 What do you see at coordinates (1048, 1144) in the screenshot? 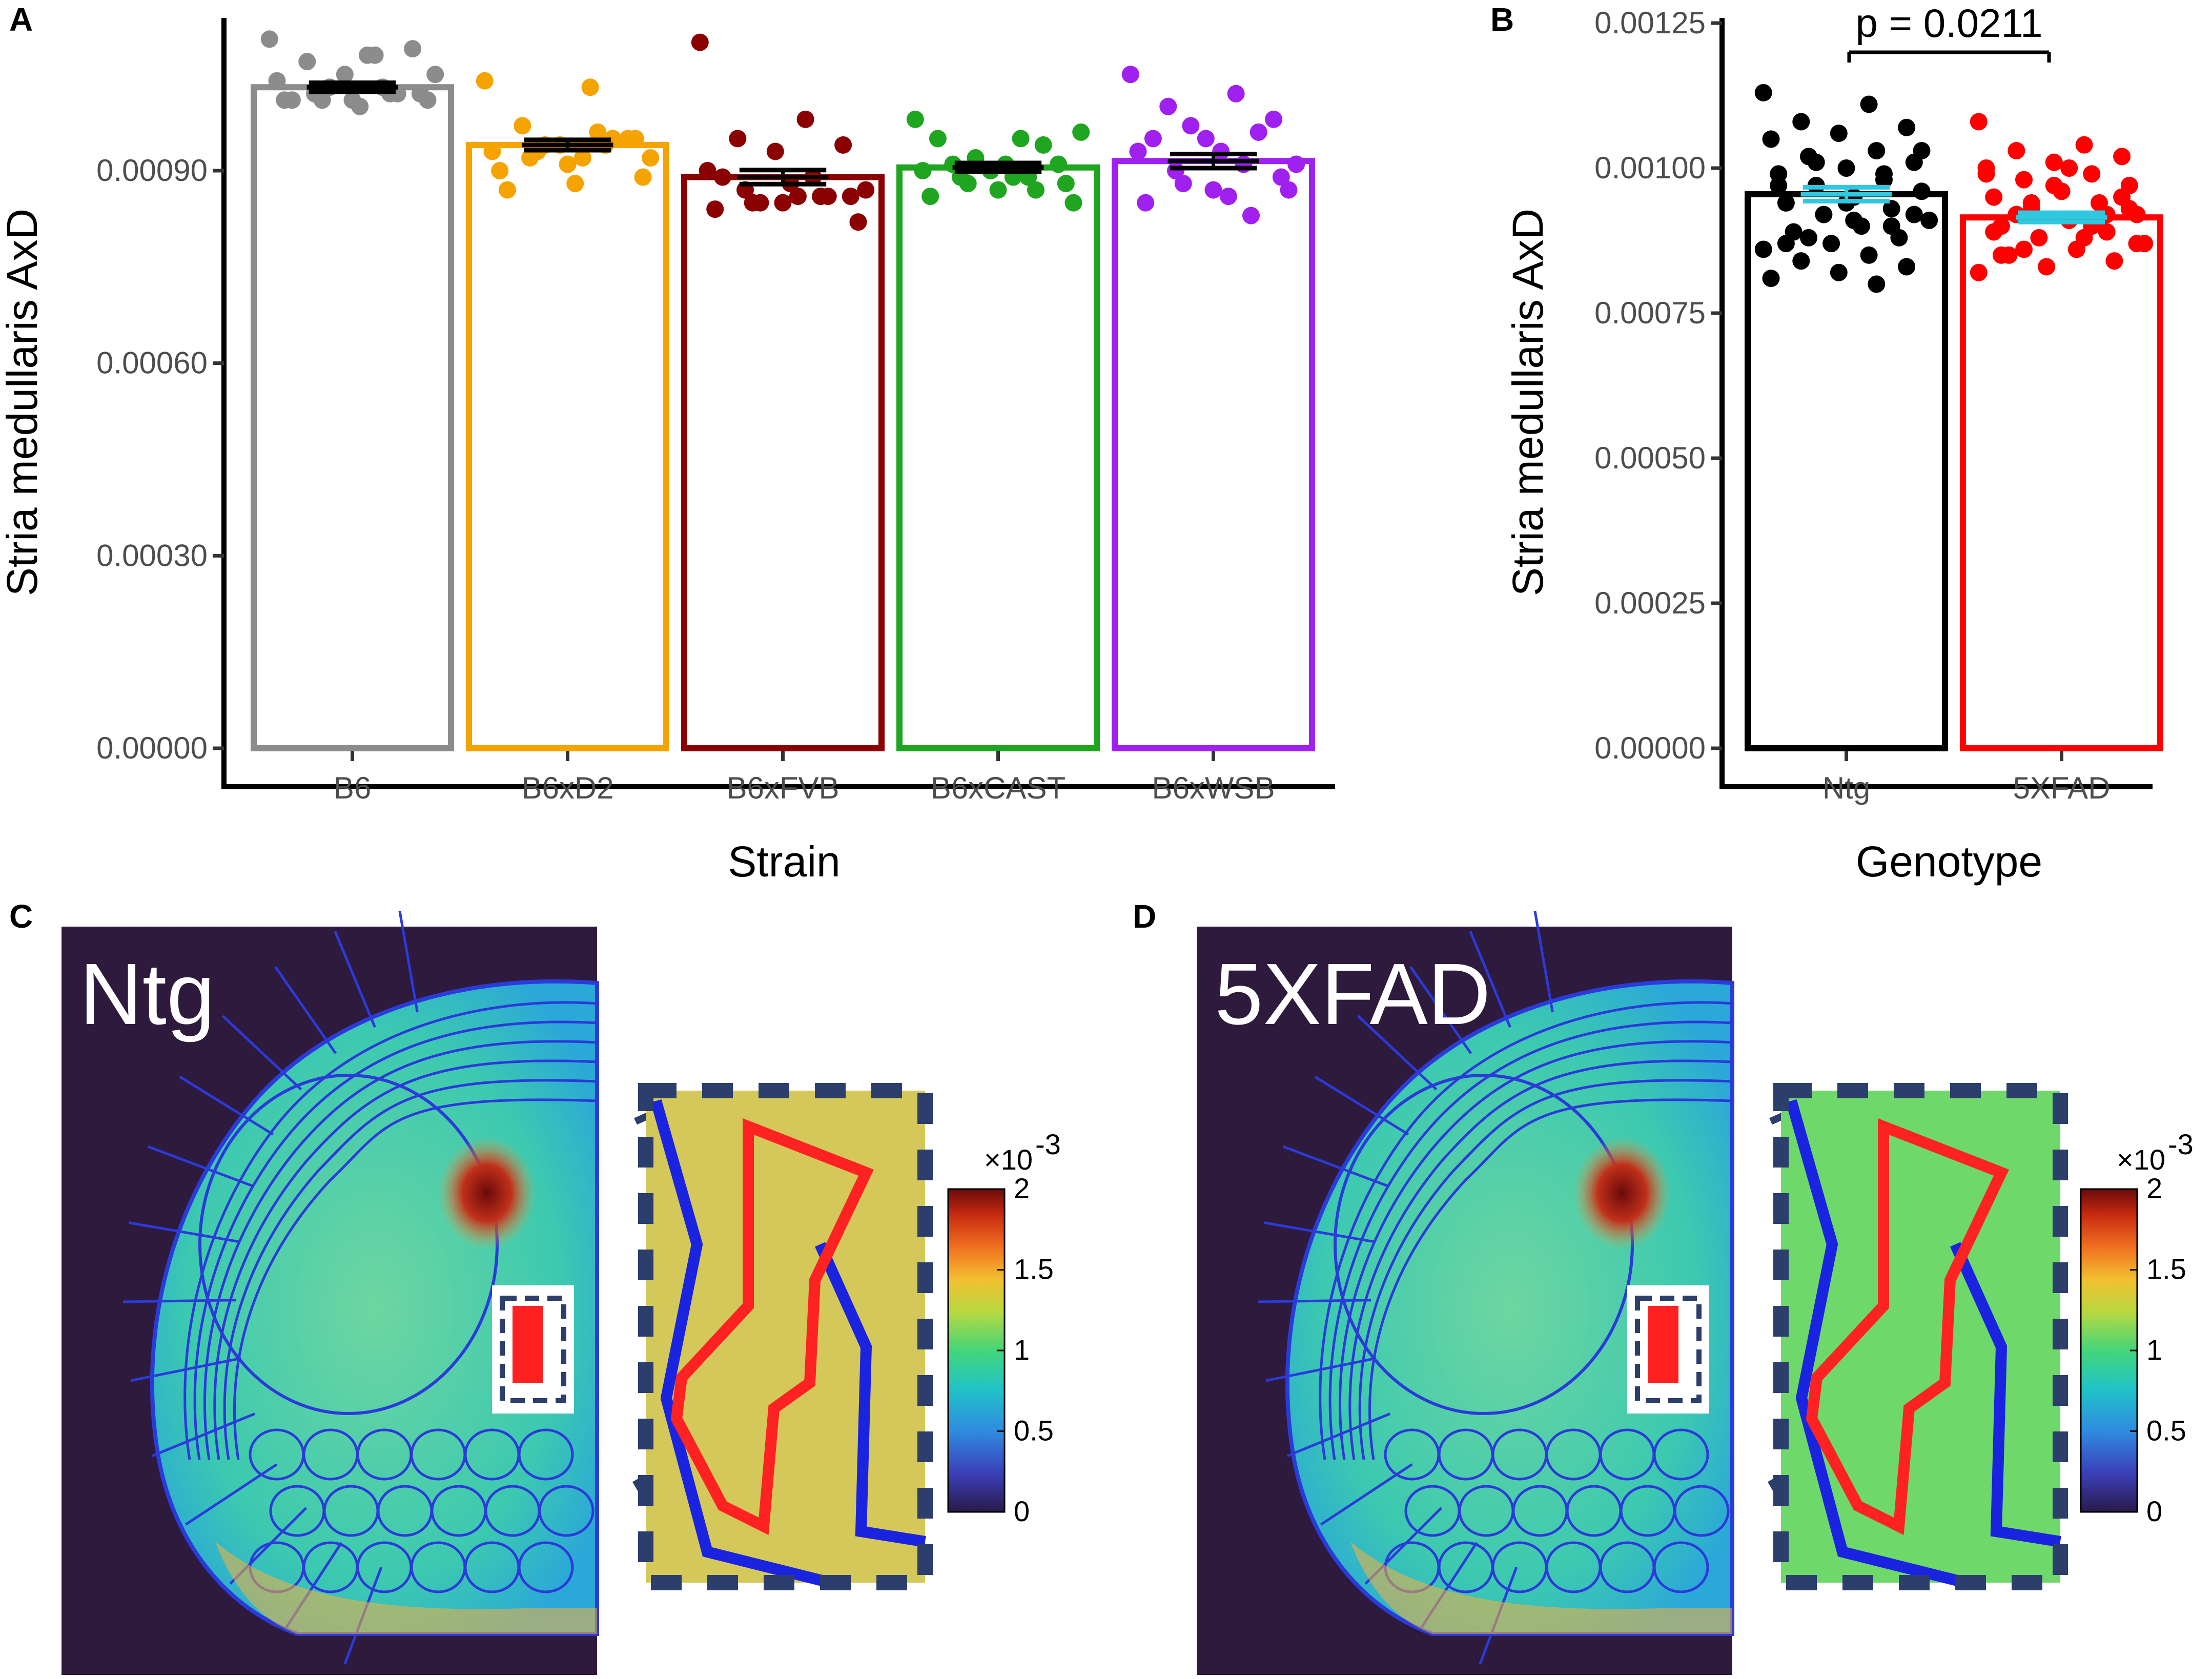
I see `colorbar-exponent-power: -3` at bounding box center [1048, 1144].